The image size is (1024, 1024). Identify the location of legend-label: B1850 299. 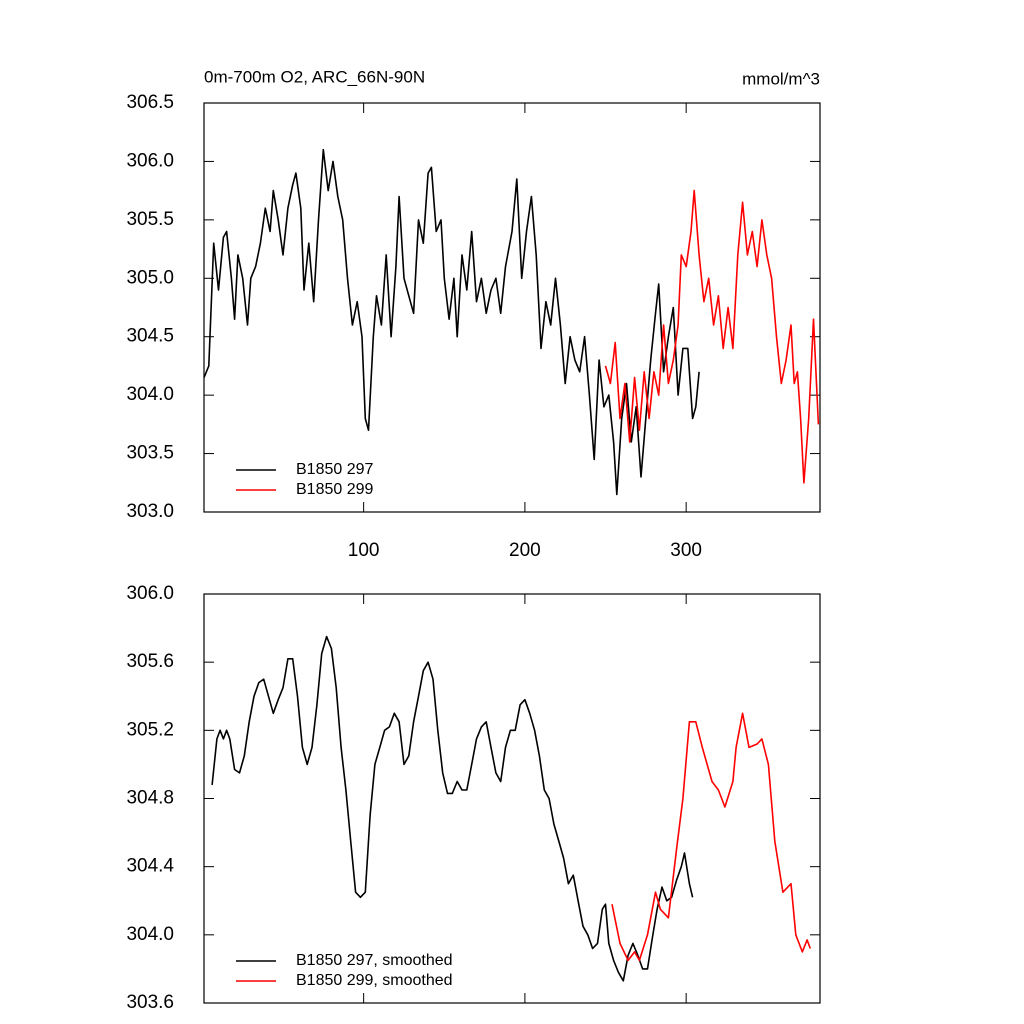
(335, 489).